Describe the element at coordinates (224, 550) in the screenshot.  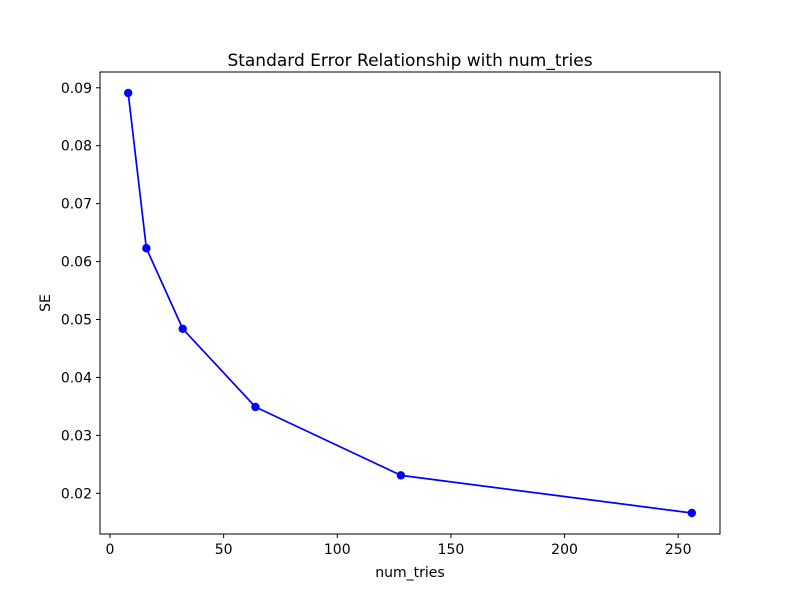
I see `x-tick-label: 50` at that location.